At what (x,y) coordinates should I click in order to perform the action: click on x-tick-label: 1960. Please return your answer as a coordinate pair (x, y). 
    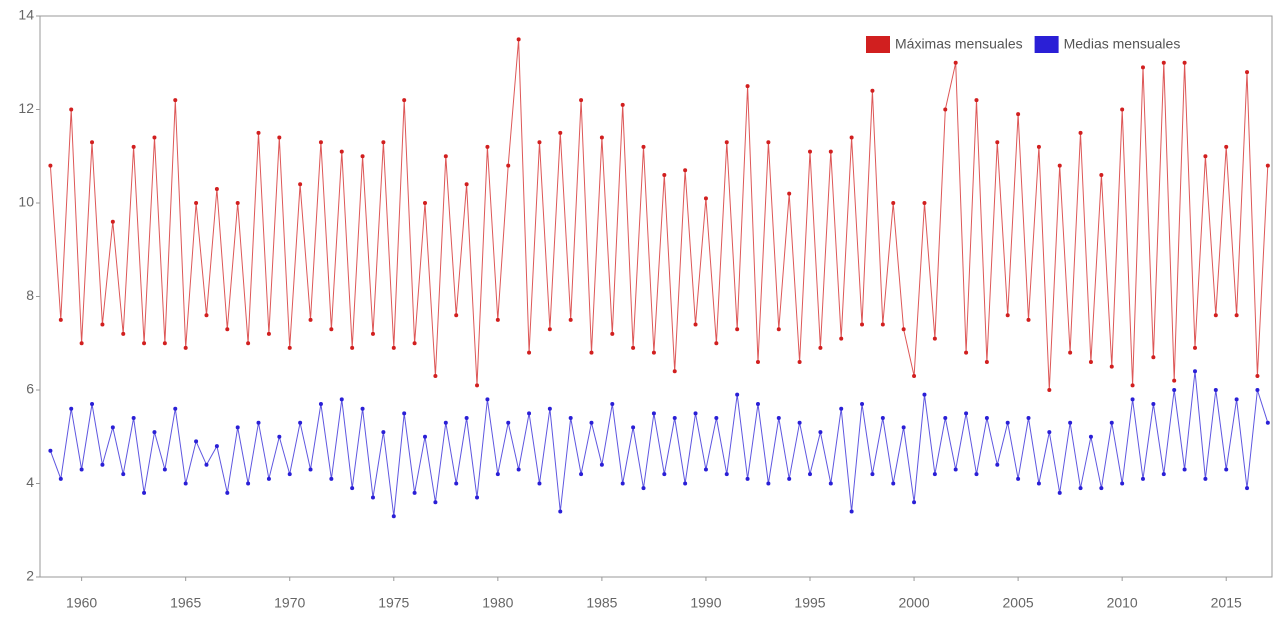
    Looking at the image, I should click on (81, 603).